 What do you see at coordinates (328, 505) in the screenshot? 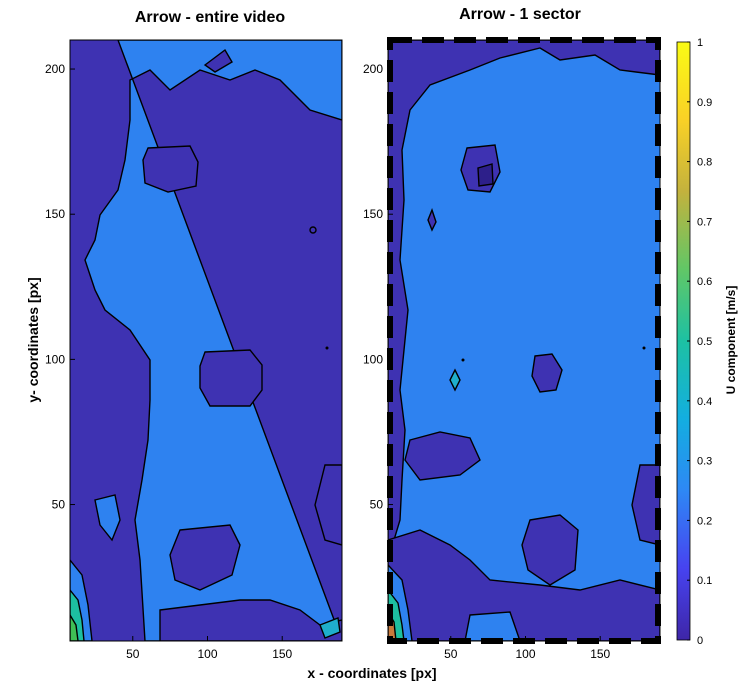
I see `region-left-patch-right` at bounding box center [328, 505].